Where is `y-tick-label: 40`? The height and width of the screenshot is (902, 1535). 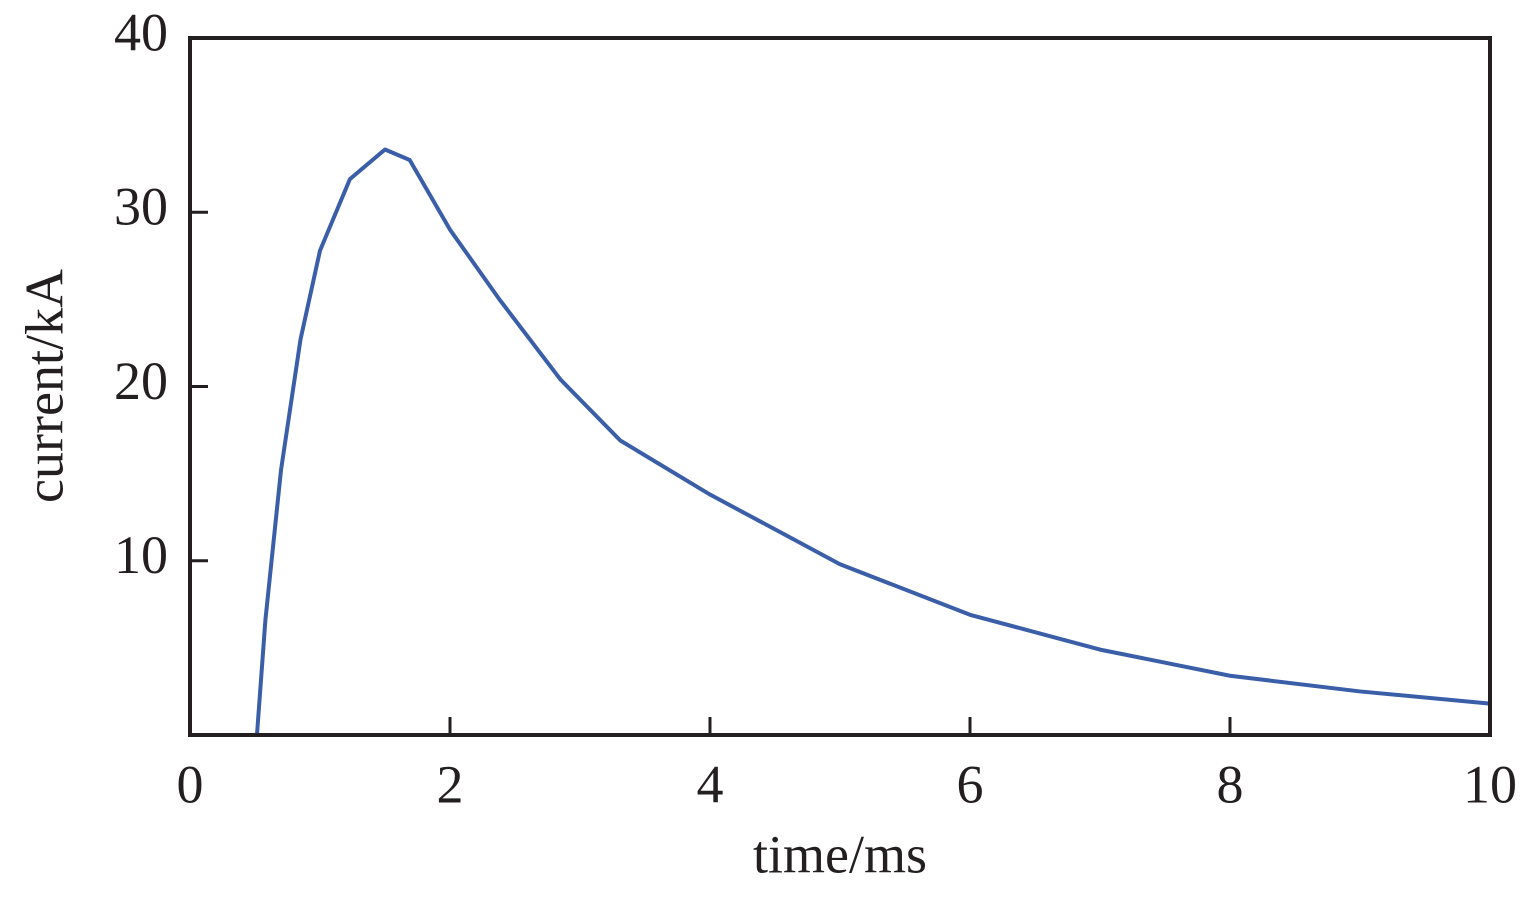 y-tick-label: 40 is located at coordinates (141, 32).